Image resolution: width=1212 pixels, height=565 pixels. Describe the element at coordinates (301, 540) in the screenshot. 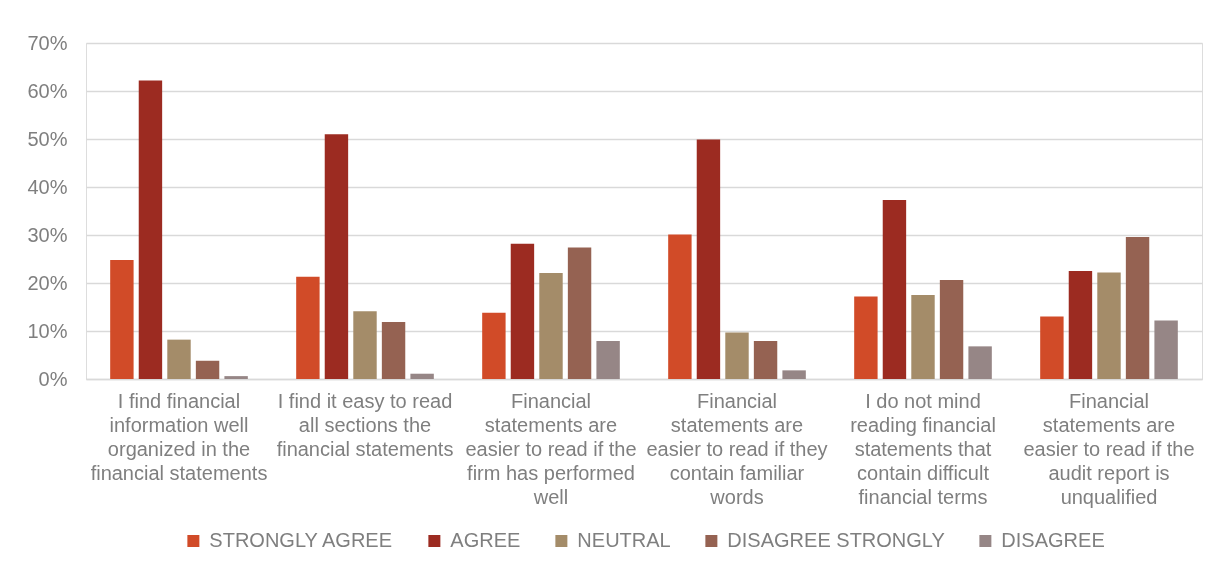

I see `legend-label: STRONGLY AGREE` at that location.